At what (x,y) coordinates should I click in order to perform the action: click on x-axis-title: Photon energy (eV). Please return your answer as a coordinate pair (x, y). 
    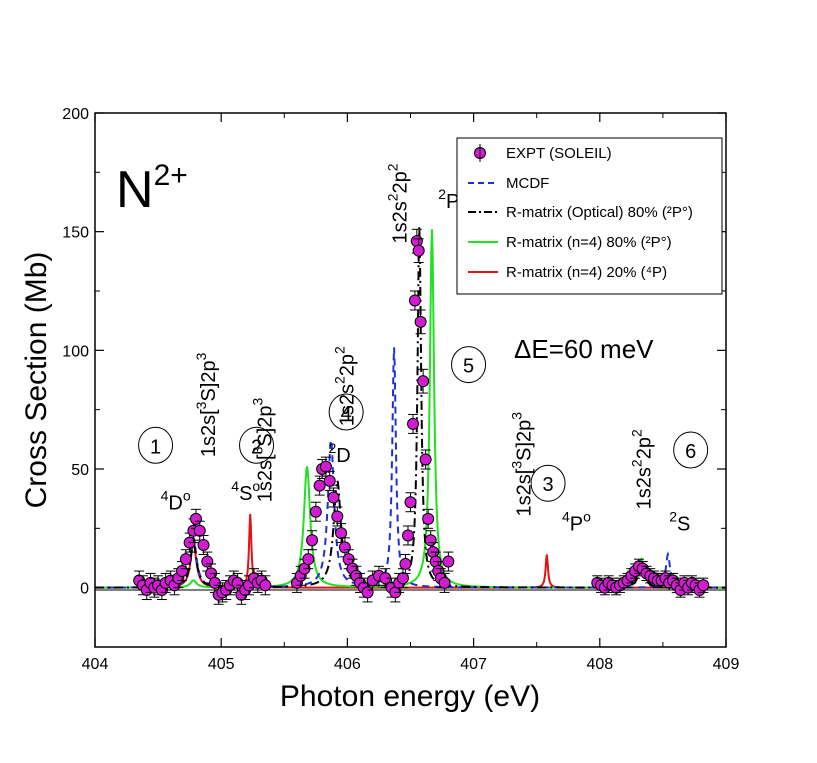
    Looking at the image, I should click on (410, 696).